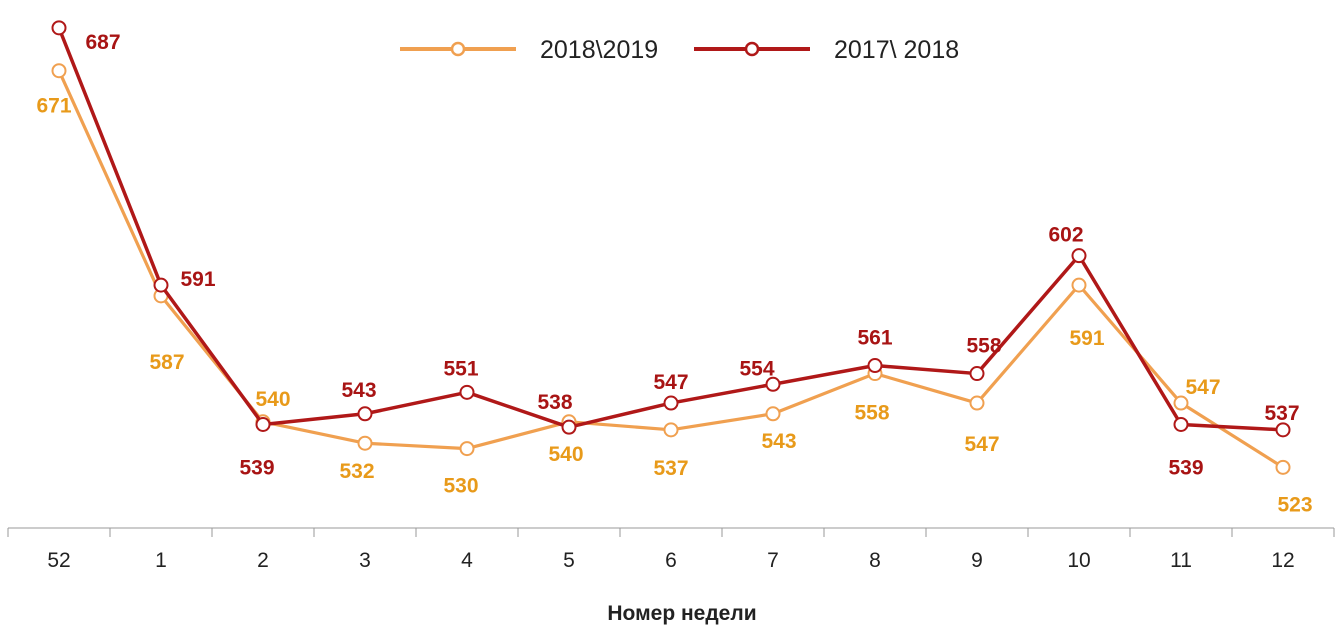 The width and height of the screenshot is (1344, 636). Describe the element at coordinates (53, 106) in the screenshot. I see `data-label: 671` at that location.